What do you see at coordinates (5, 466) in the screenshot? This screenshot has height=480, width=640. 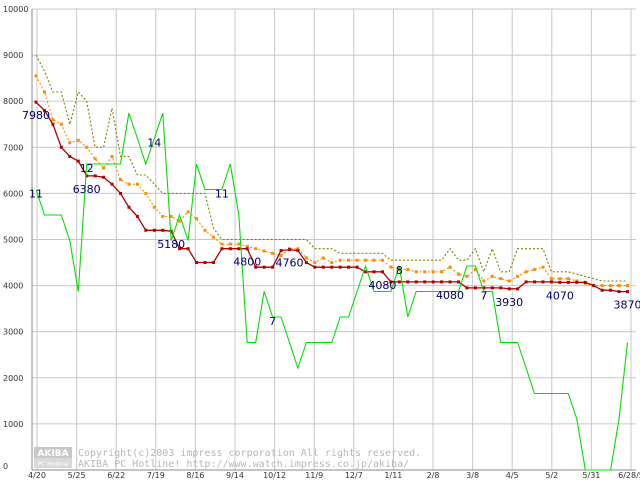 I see `y-tick-label: 0` at bounding box center [5, 466].